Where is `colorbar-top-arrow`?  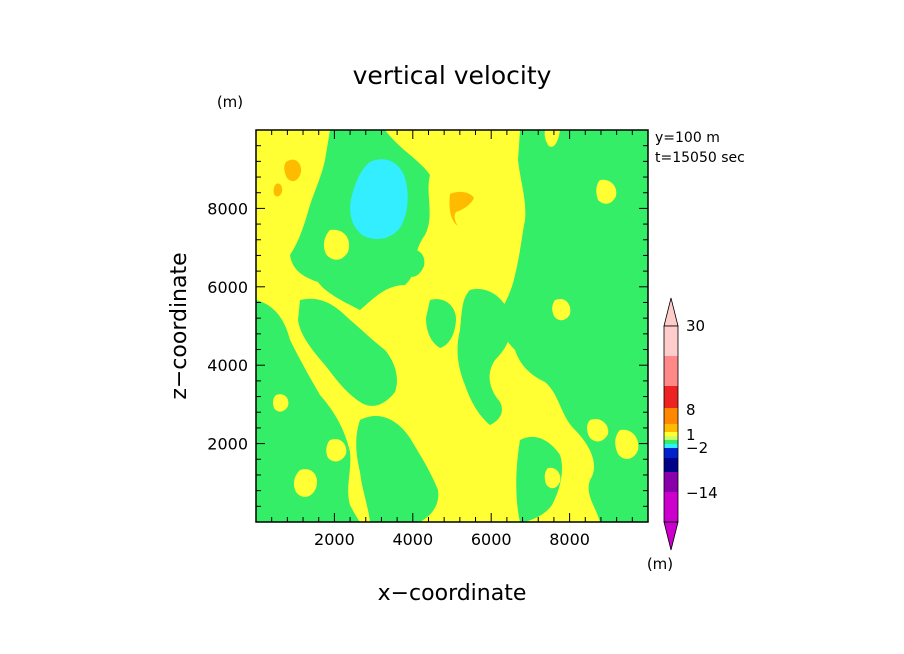
colorbar-top-arrow is located at coordinates (671, 312).